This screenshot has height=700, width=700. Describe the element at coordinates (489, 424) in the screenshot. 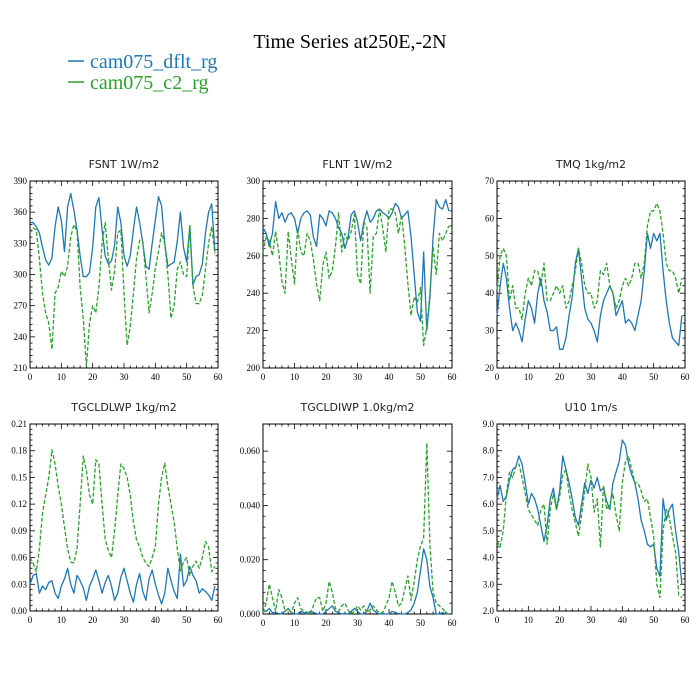

I see `y-tick-label: 9.0` at that location.